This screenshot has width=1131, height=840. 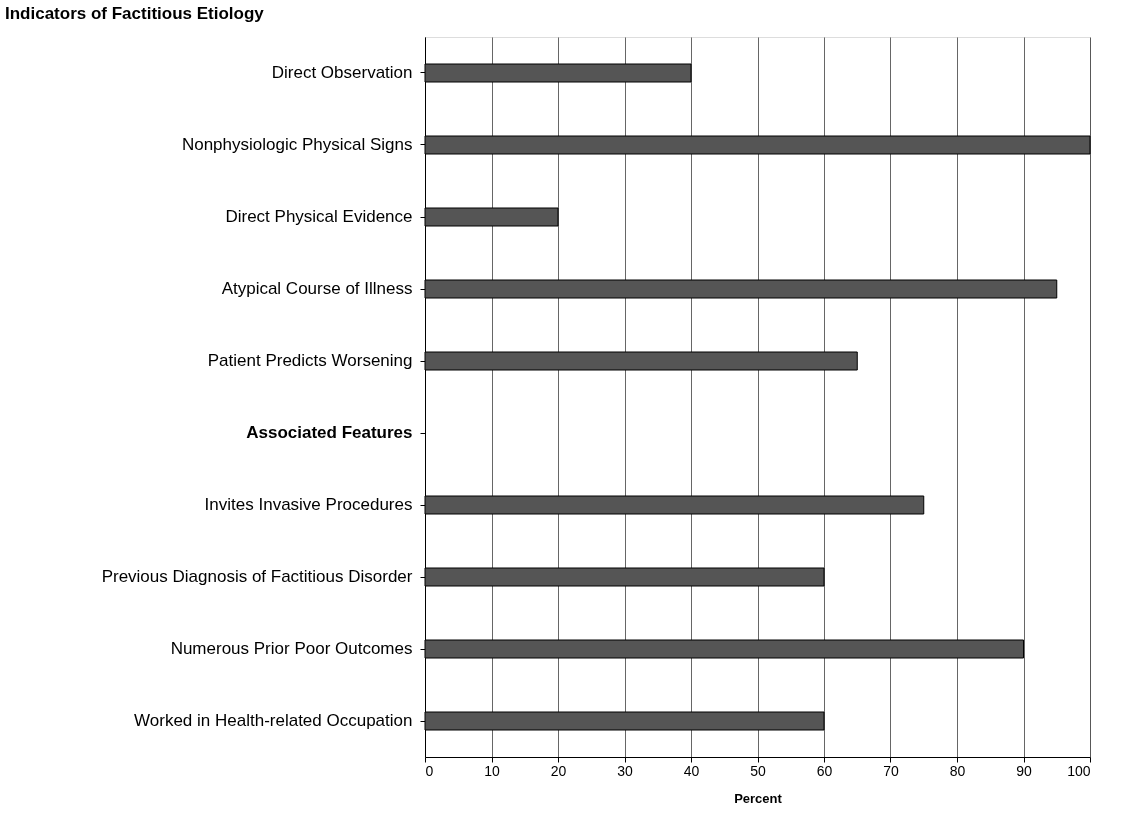 What do you see at coordinates (257, 576) in the screenshot?
I see `y-tick-label: Previous Diagnosis of Factitious Disorder` at bounding box center [257, 576].